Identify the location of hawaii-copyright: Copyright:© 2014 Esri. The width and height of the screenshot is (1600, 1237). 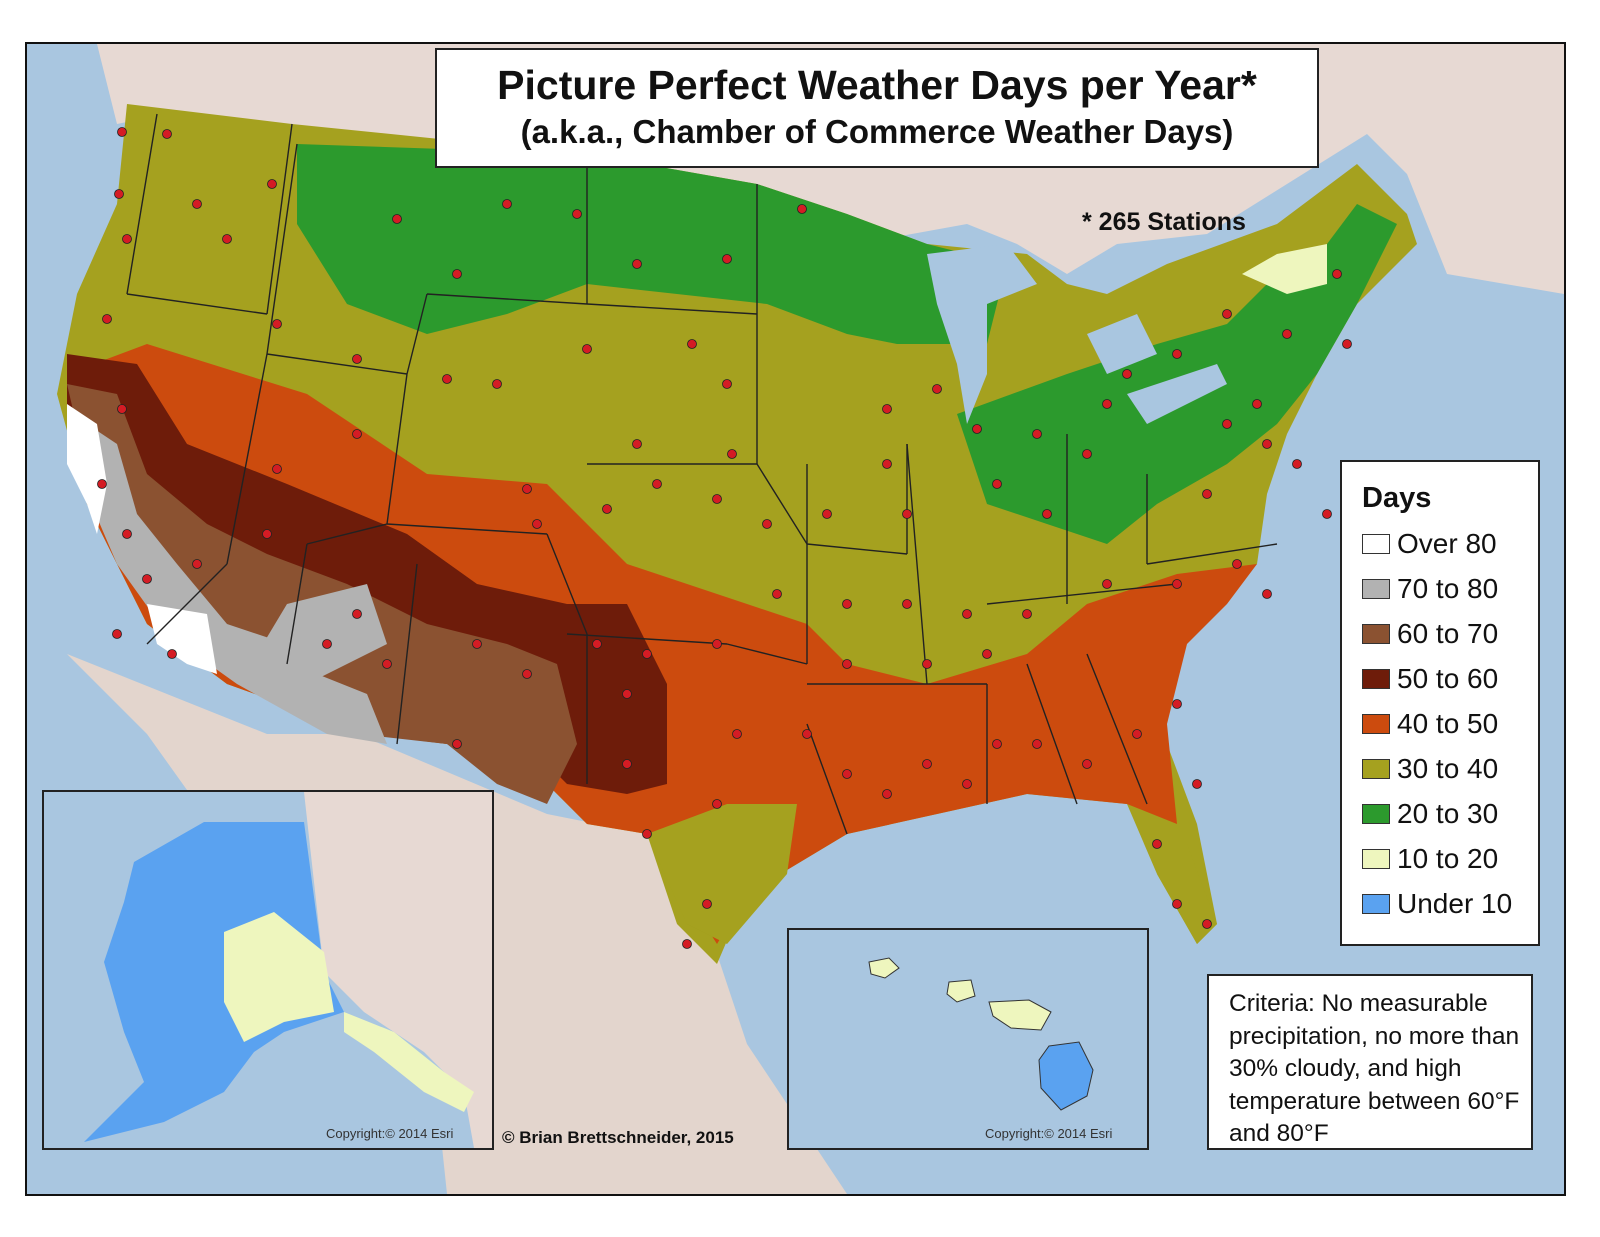
(1049, 1133).